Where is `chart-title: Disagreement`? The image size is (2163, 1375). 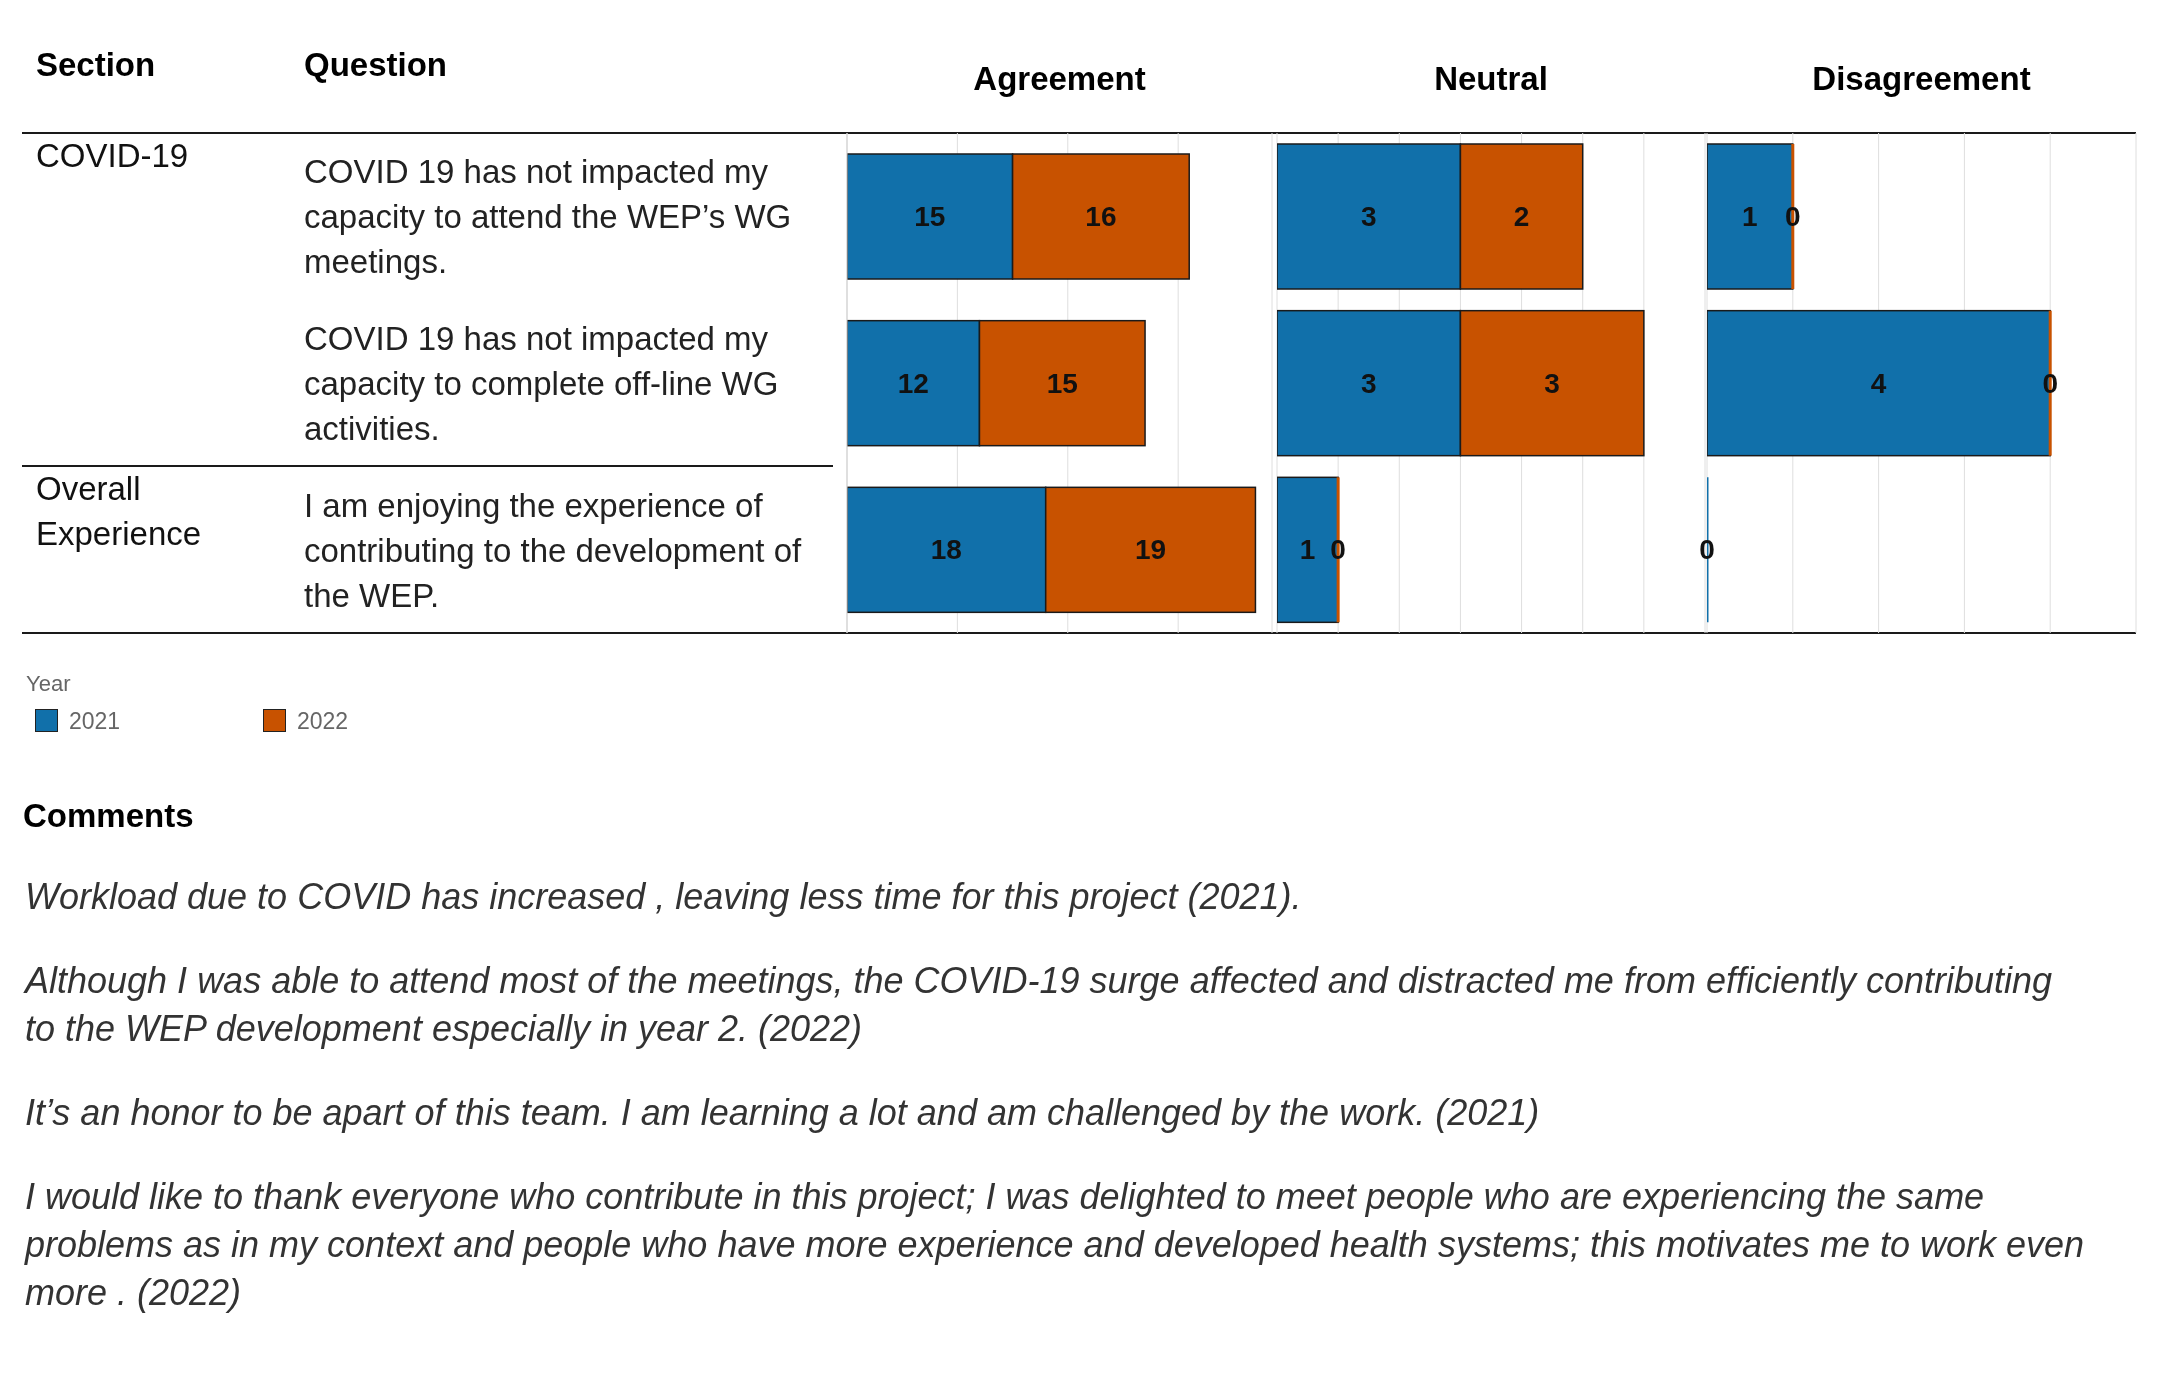 chart-title: Disagreement is located at coordinates (1921, 79).